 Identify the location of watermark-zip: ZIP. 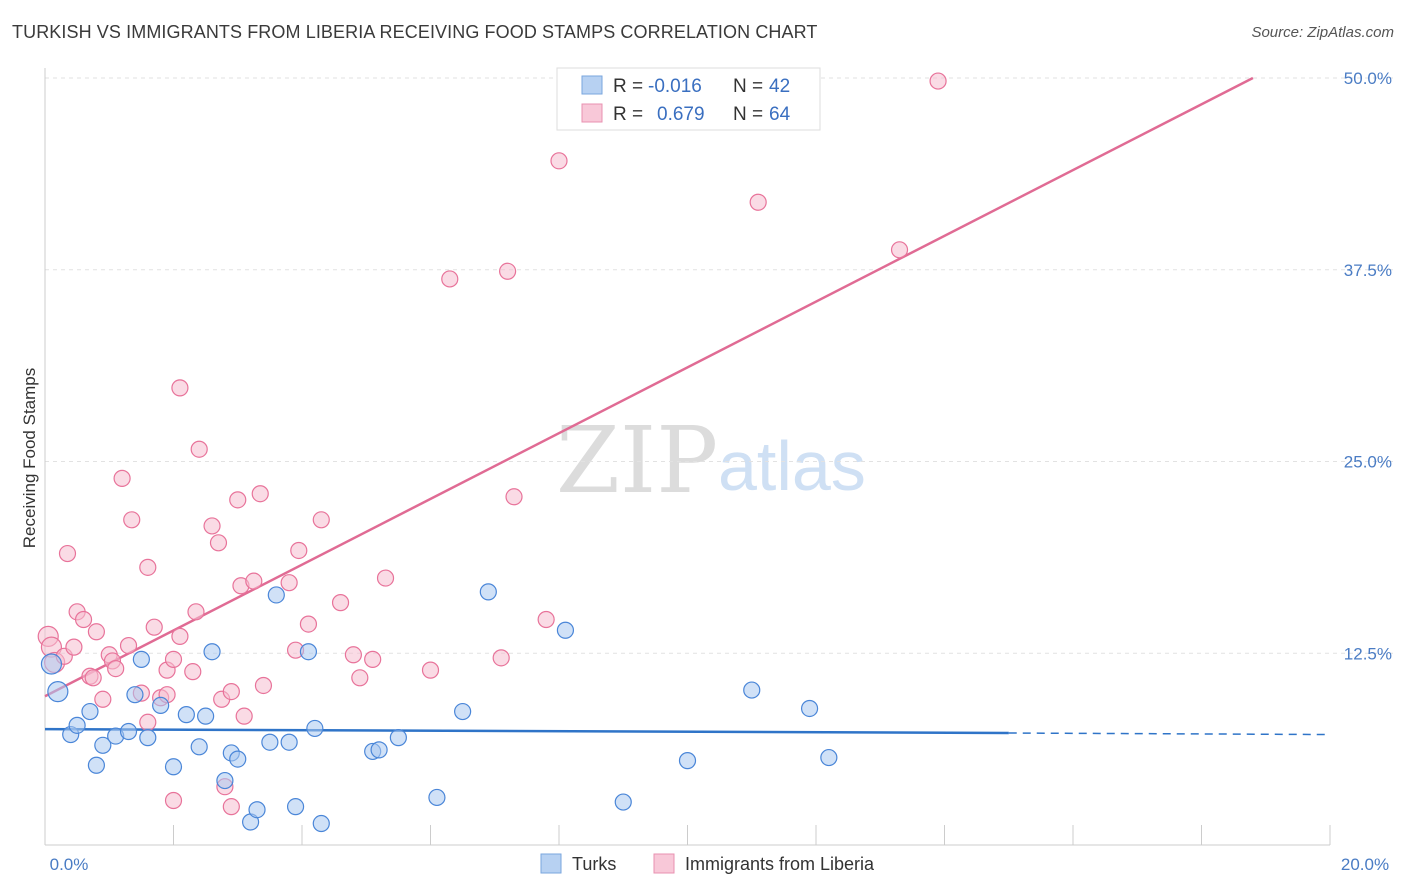
(637, 460).